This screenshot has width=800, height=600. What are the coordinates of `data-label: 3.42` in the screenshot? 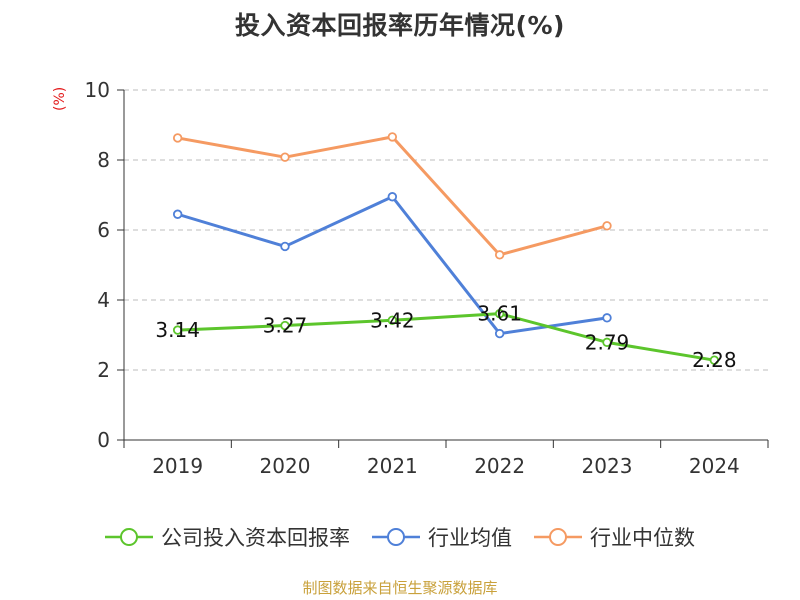 It's located at (392, 320).